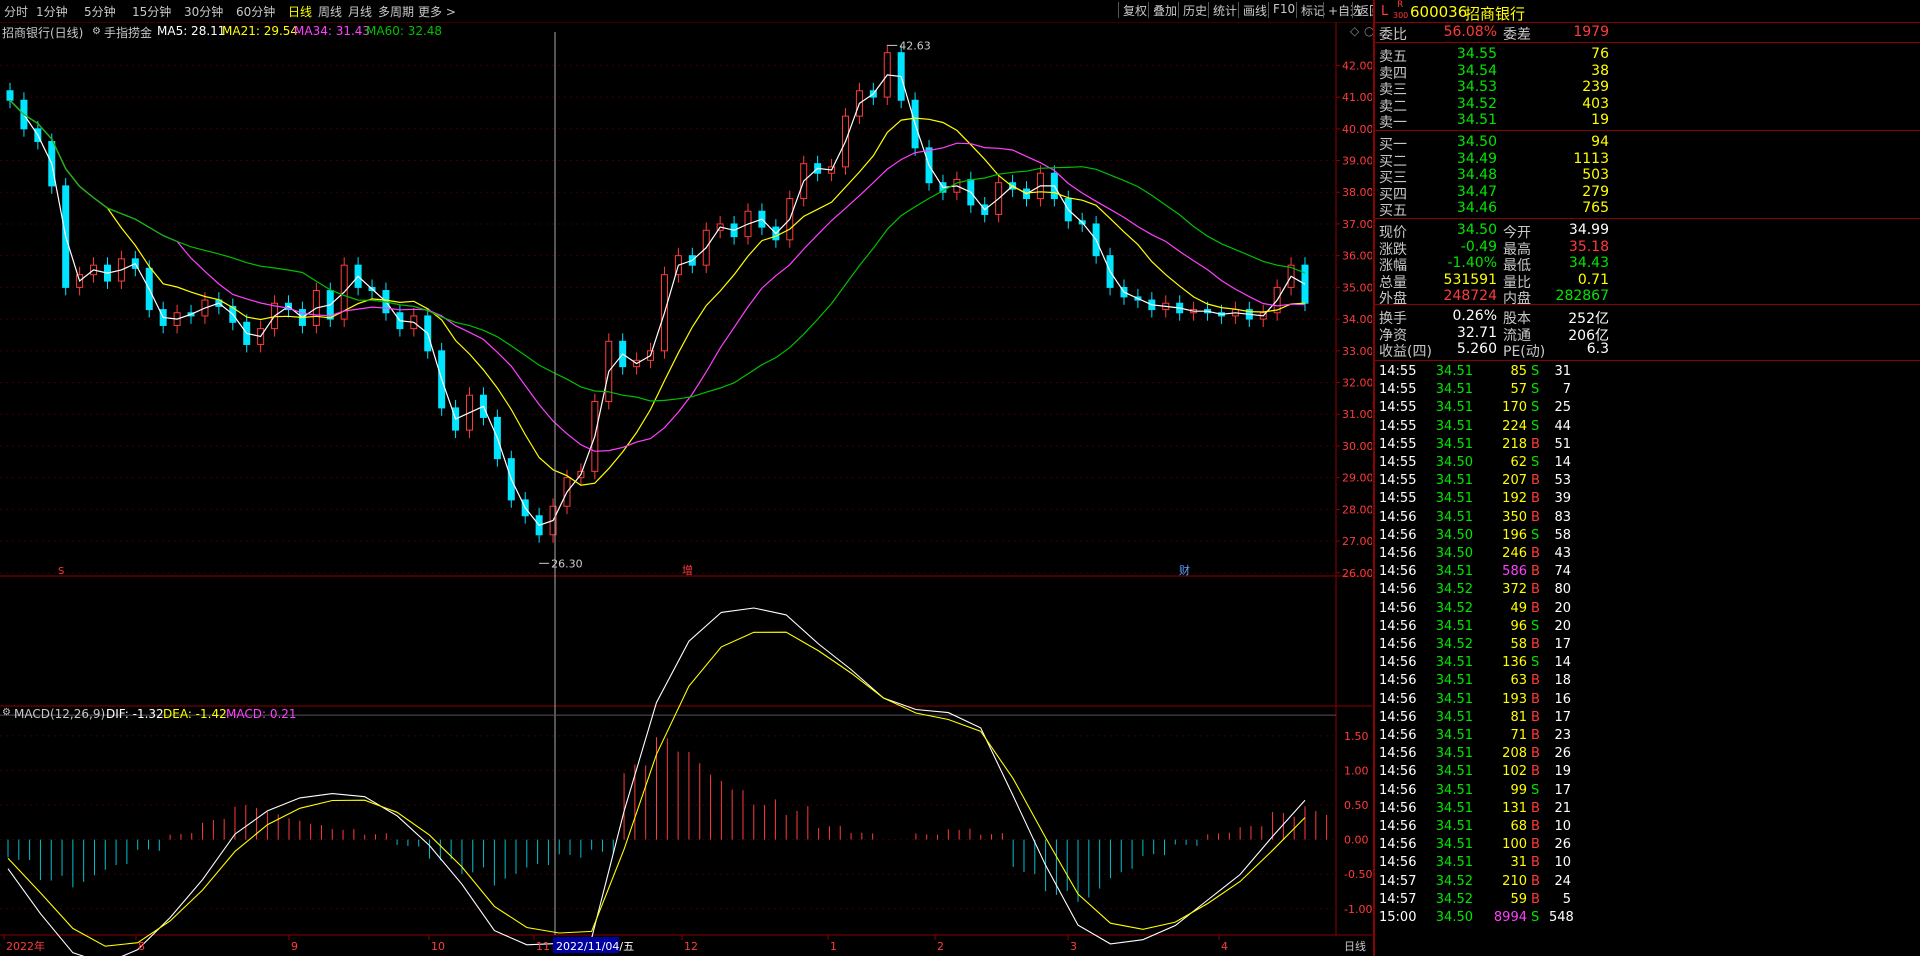 The width and height of the screenshot is (1920, 956). Describe the element at coordinates (1562, 499) in the screenshot. I see `tick-count: 39` at that location.